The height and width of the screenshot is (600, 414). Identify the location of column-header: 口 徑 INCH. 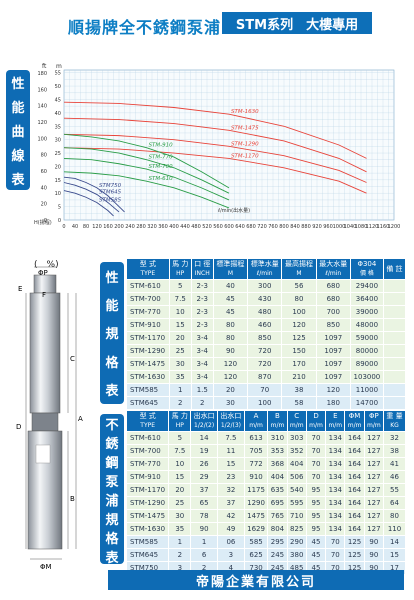
(202, 269).